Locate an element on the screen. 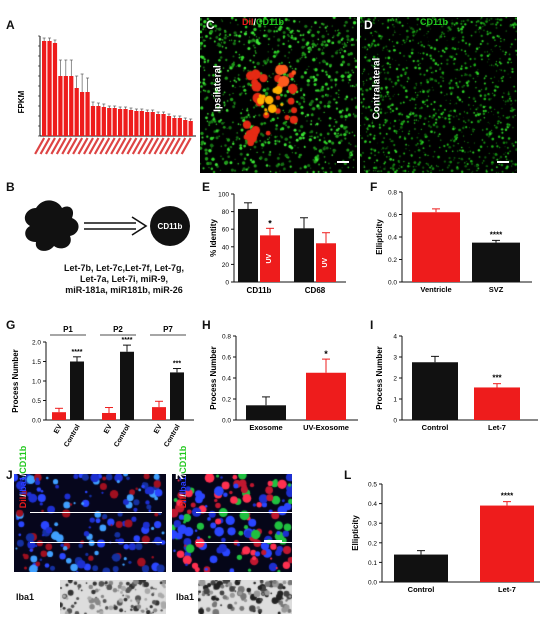  y-tick-label: 0.1 is located at coordinates (372, 563).